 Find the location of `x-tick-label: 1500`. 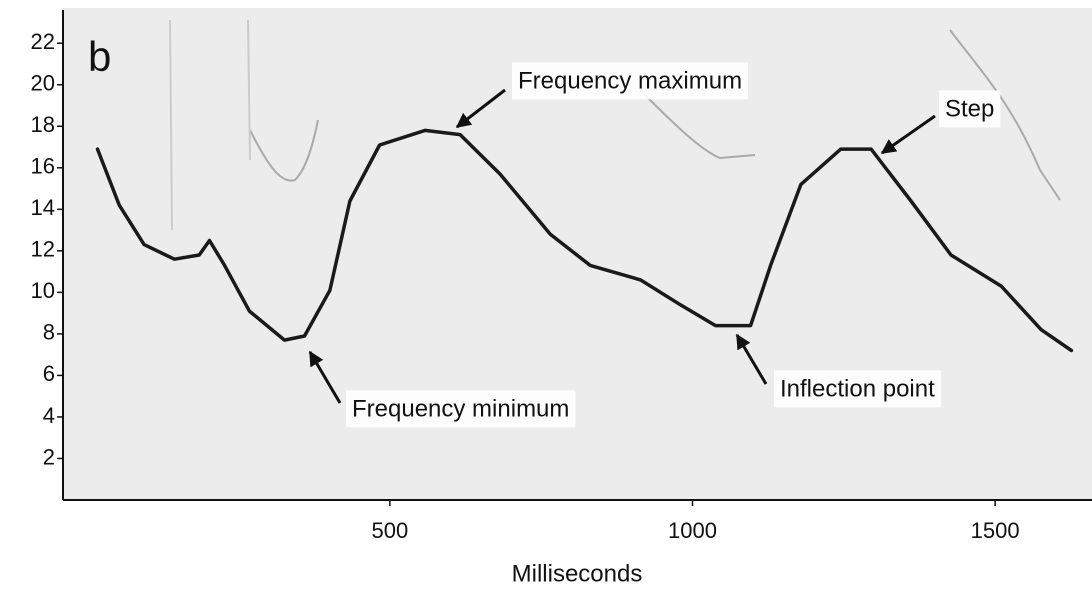

x-tick-label: 1500 is located at coordinates (995, 530).